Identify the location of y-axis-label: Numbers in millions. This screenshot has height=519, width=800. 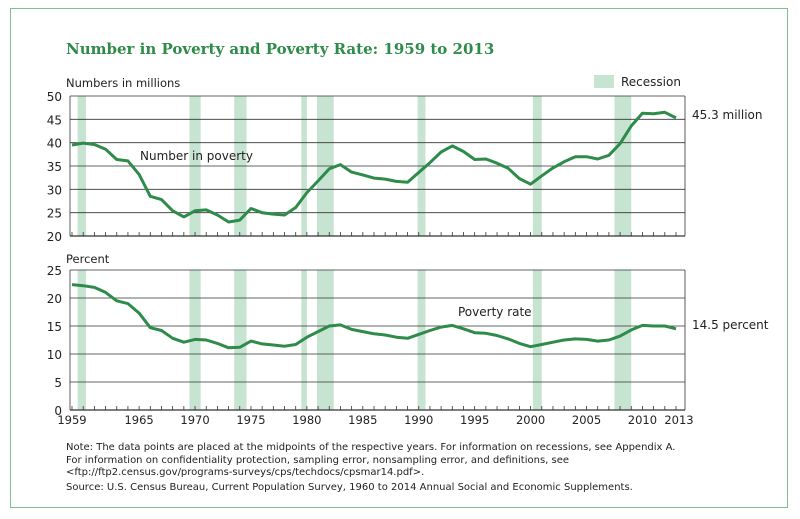
(123, 83).